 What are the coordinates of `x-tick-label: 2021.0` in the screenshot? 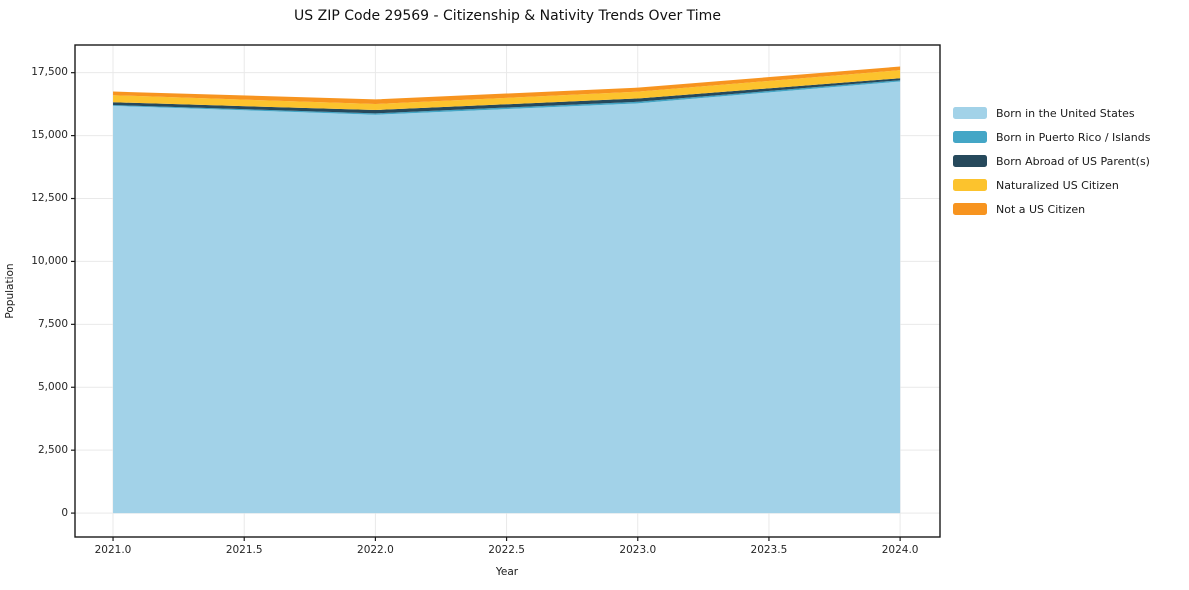 It's located at (113, 550).